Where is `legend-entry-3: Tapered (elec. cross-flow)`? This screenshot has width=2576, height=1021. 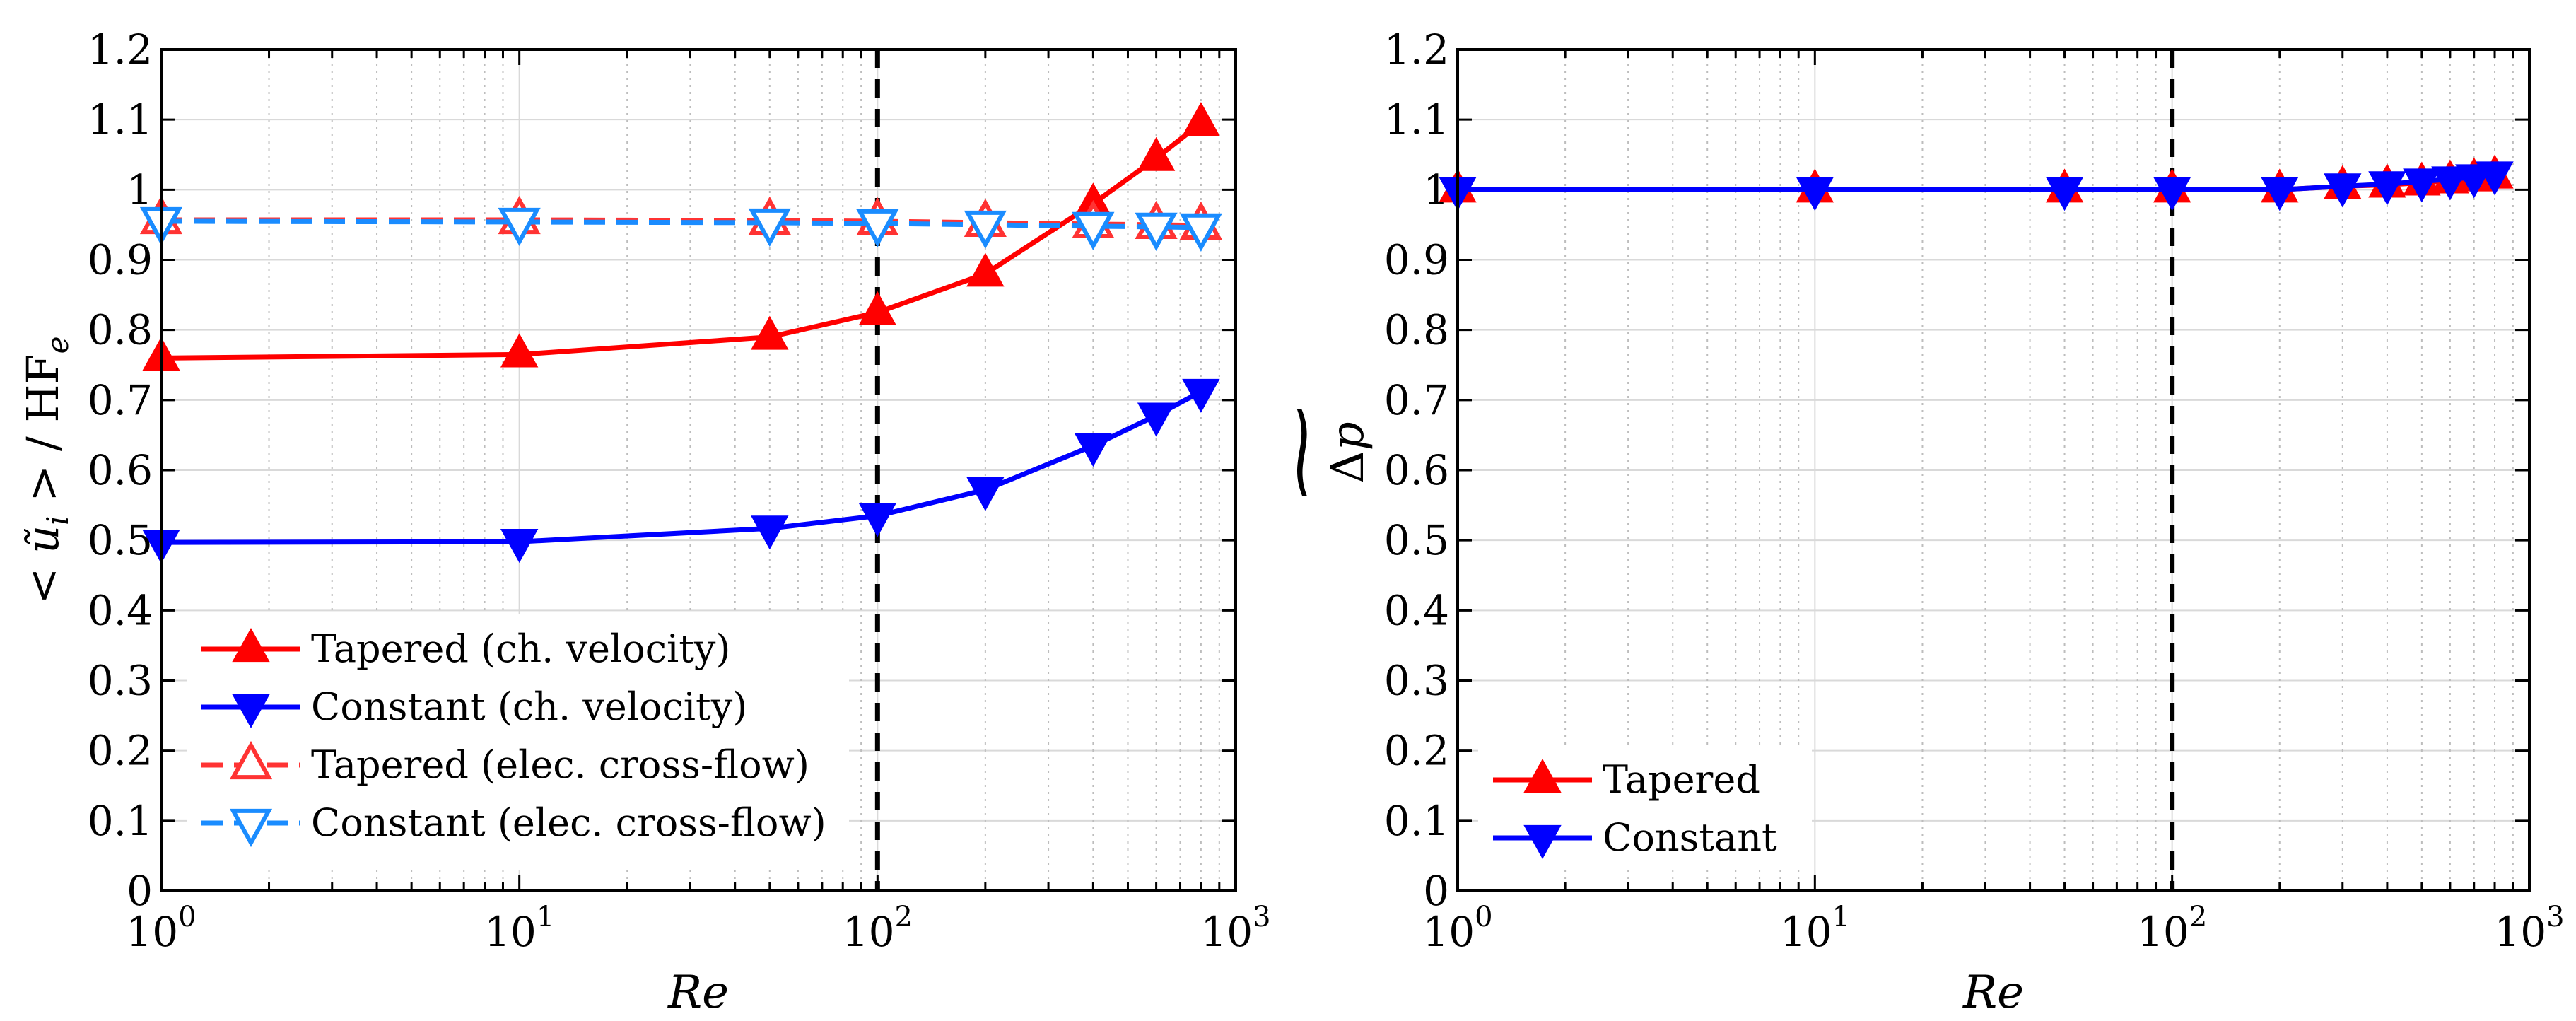 legend-entry-3: Tapered (elec. cross-flow) is located at coordinates (505, 763).